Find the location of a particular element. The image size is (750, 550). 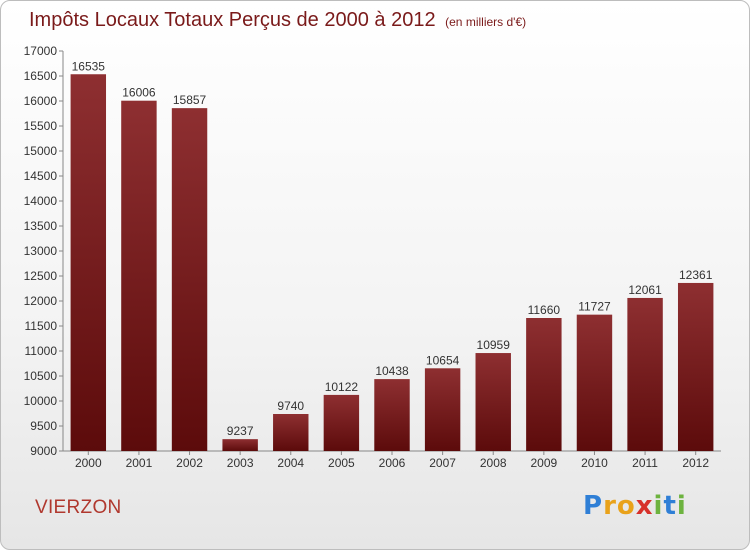

x-tick-label: 2012 is located at coordinates (695, 463).